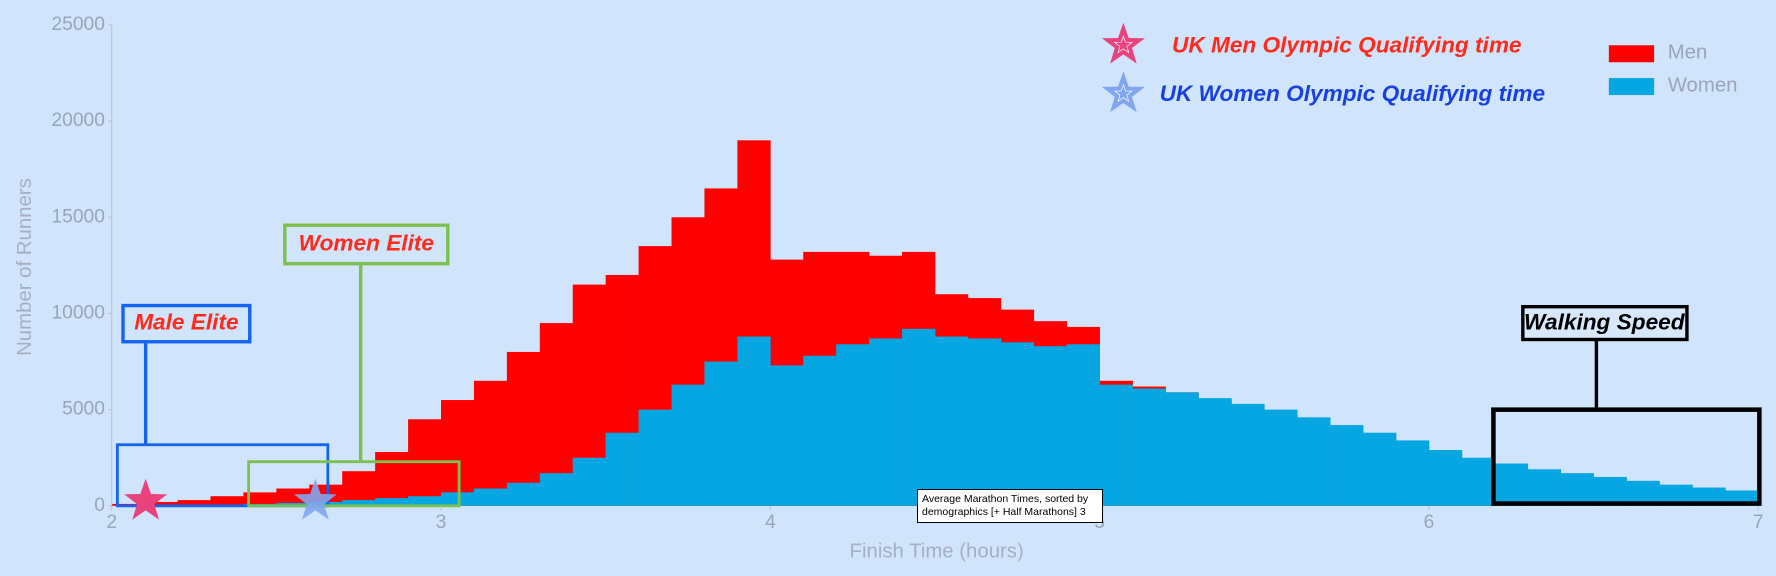 This screenshot has height=576, width=1776. What do you see at coordinates (77, 313) in the screenshot?
I see `y-tick-label: 10000` at bounding box center [77, 313].